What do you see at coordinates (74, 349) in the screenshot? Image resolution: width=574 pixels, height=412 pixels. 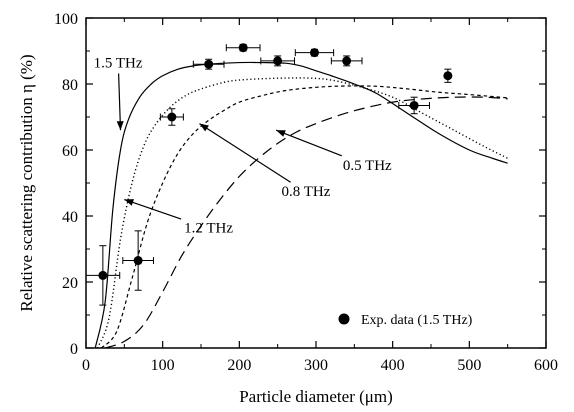 I see `y-tick-label: 0` at bounding box center [74, 349].